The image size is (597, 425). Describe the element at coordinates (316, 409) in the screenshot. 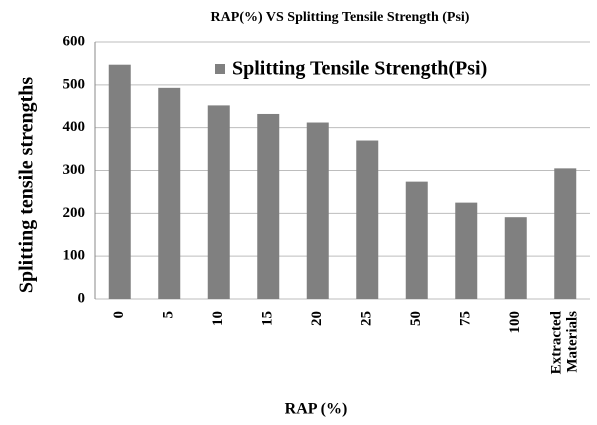

I see `x-axis-label: RAP (%)` at that location.